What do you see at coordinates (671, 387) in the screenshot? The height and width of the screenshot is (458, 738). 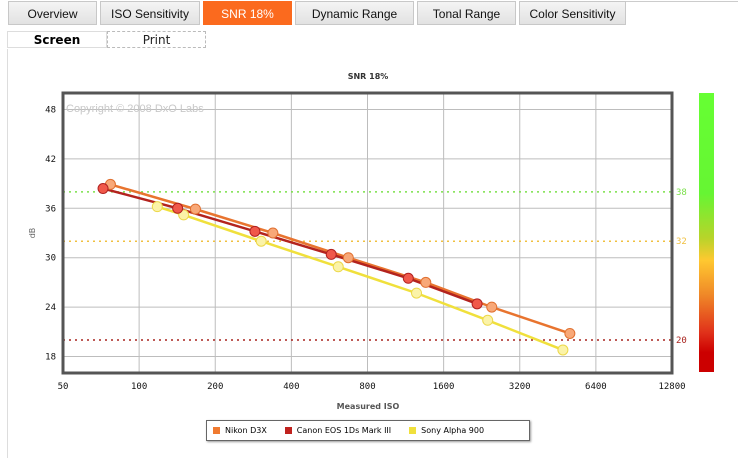 I see `x-tick-label: 12800` at bounding box center [671, 387].